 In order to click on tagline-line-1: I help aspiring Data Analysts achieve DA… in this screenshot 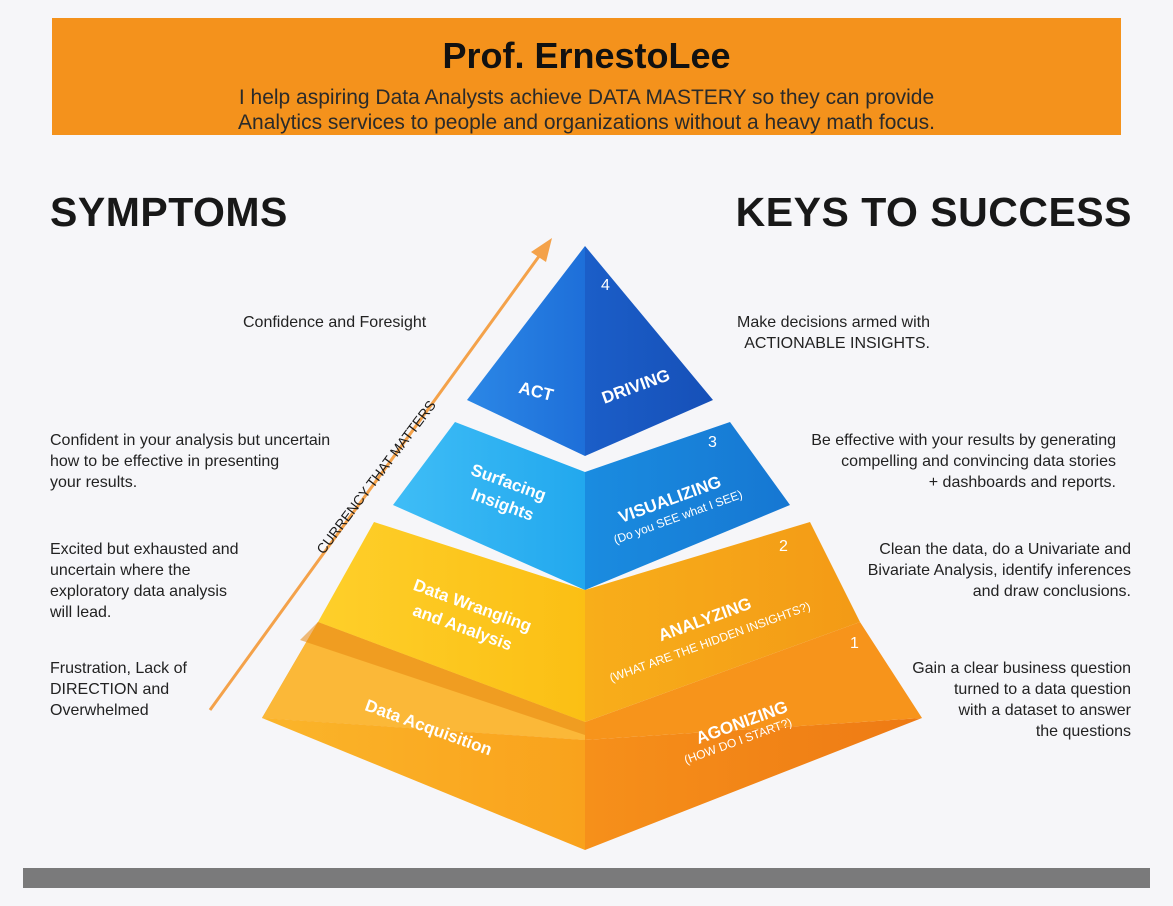, I will do `click(586, 97)`.